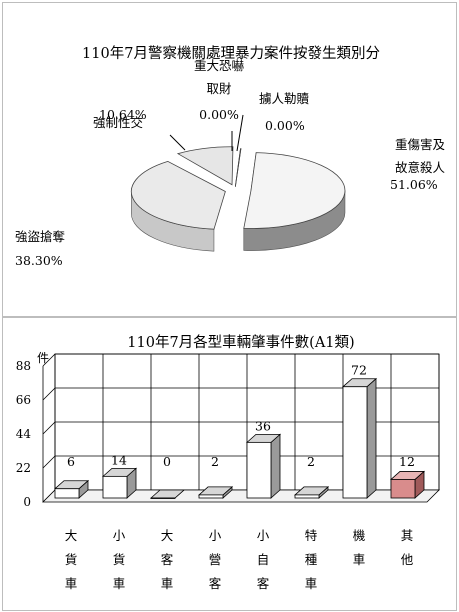  Describe the element at coordinates (414, 184) in the screenshot. I see `pie-slice-value: 51.06%` at that location.